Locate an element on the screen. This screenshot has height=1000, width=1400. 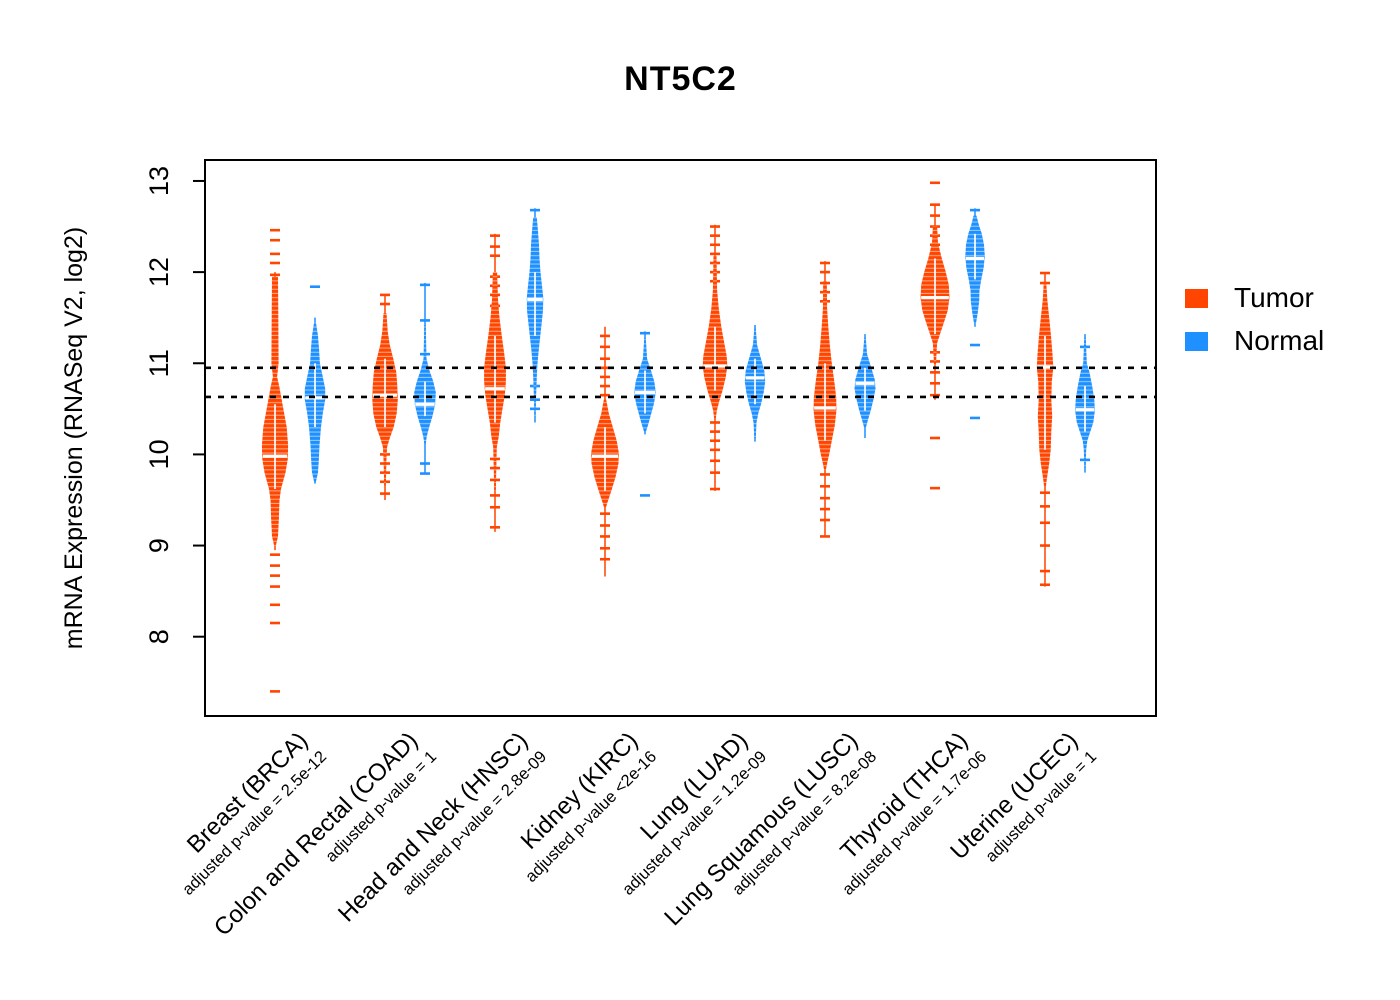
violin-thca-normal-median-line is located at coordinates (975, 258).